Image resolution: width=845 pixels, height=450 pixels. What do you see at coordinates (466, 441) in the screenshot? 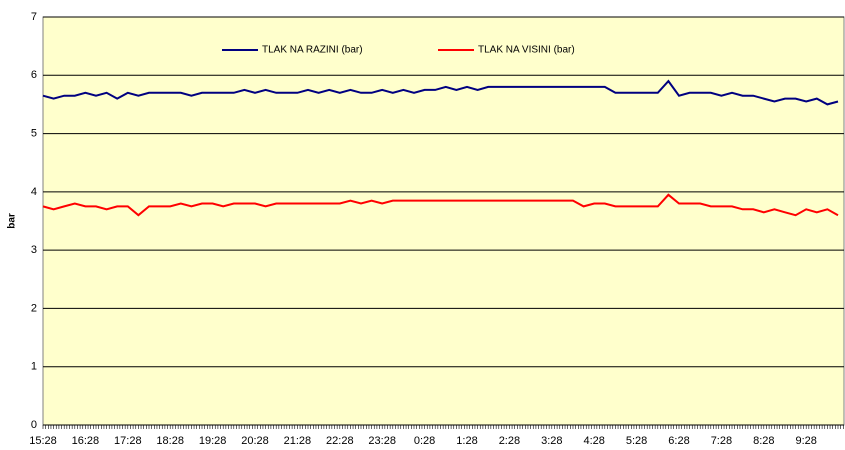
I see `x-tick-label: 1:28` at bounding box center [466, 441].